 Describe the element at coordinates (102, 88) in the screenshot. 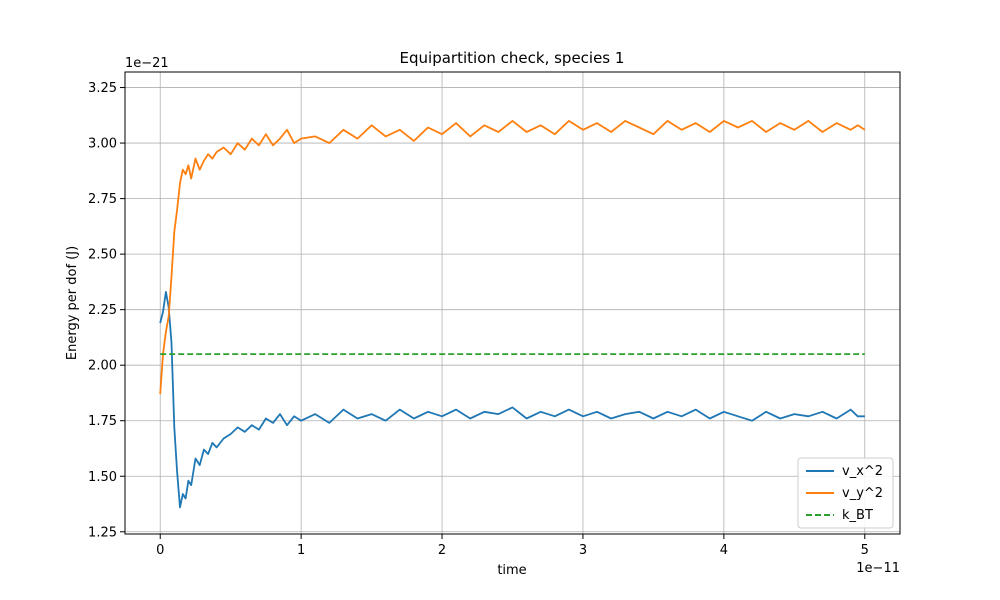

I see `y-tick-label: 3.25` at that location.